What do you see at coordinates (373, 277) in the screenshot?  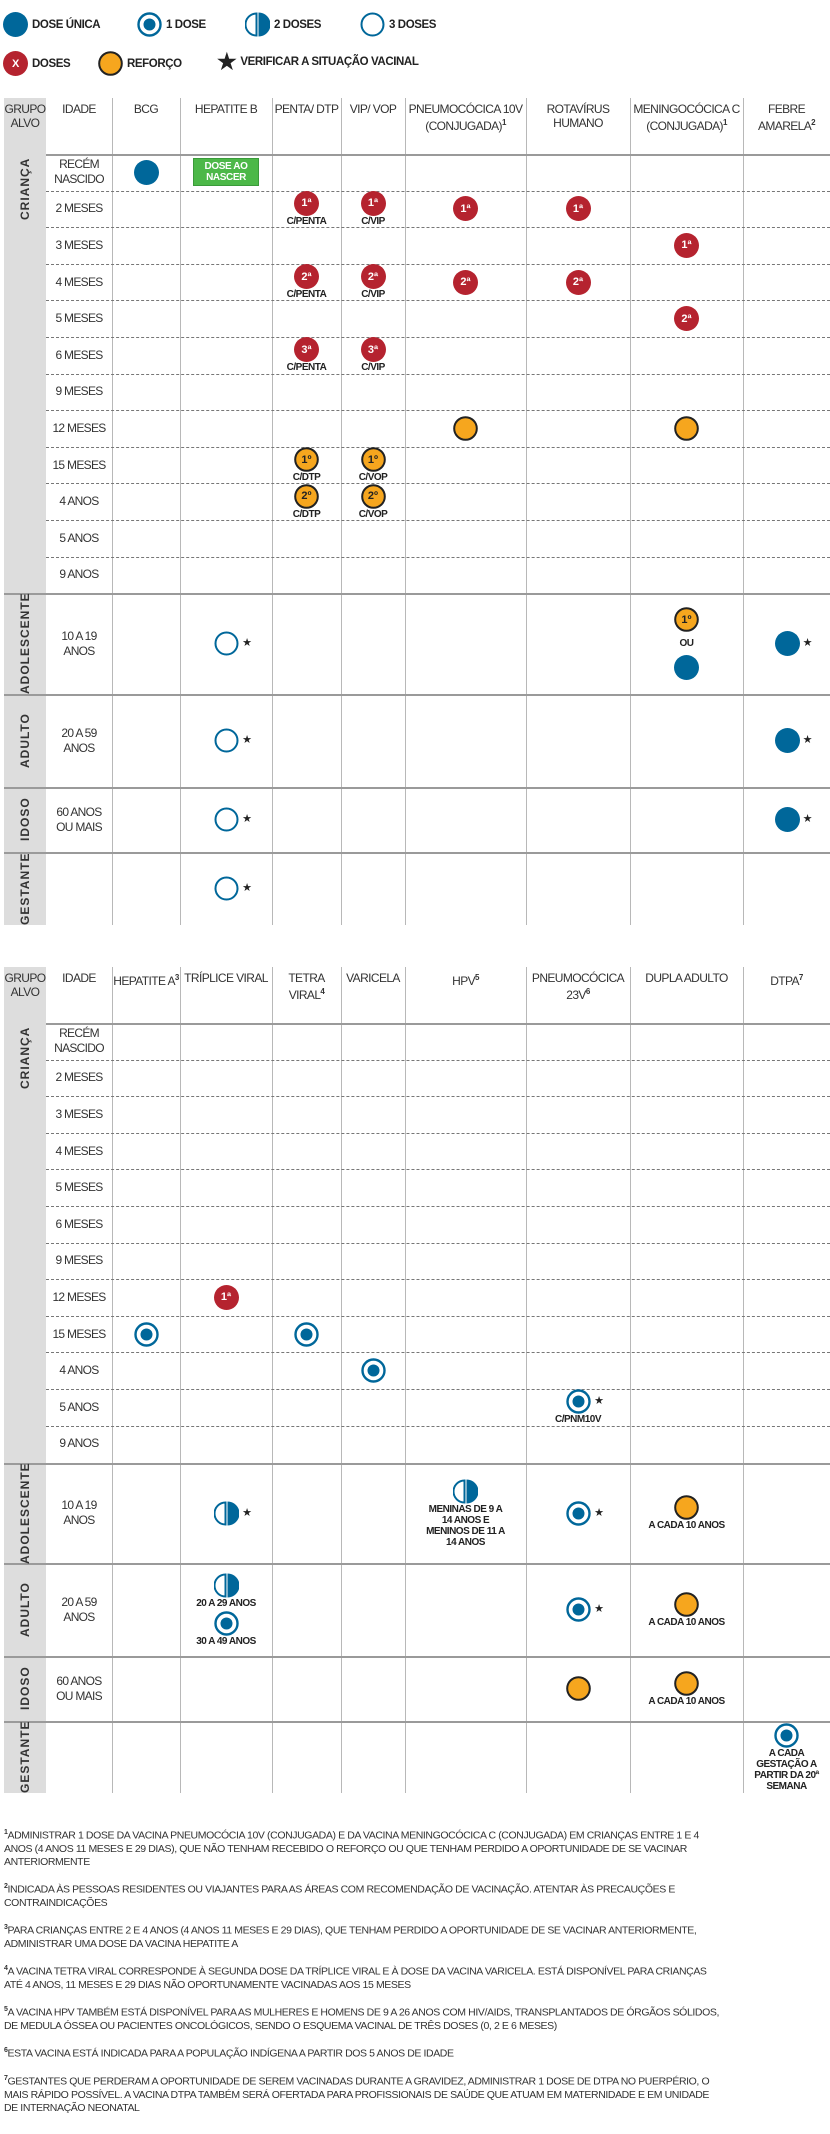 I see `symbol-row: 2ª` at bounding box center [373, 277].